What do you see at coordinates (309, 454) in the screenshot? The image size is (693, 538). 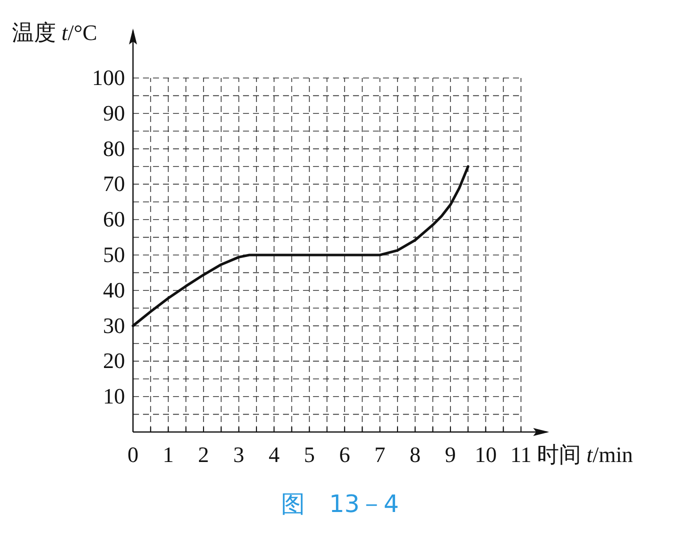 I see `x-tick-label: 5` at bounding box center [309, 454].